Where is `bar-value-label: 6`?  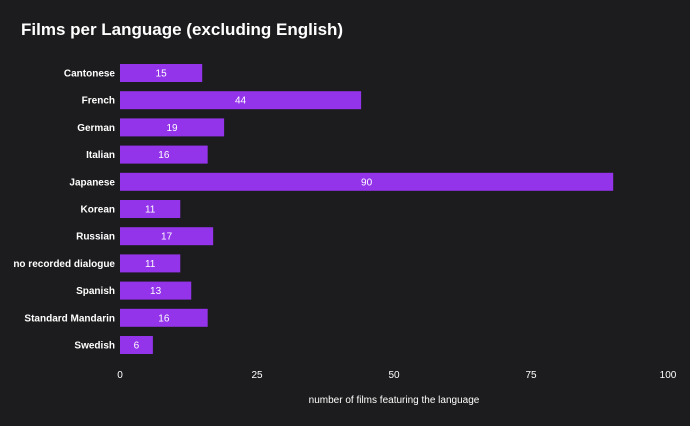
bar-value-label: 6 is located at coordinates (137, 346).